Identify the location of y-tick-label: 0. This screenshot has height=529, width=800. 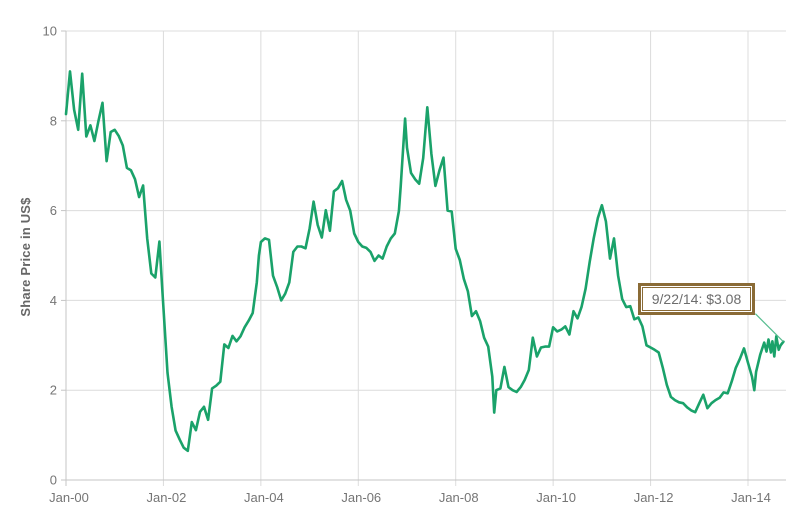
(53, 480).